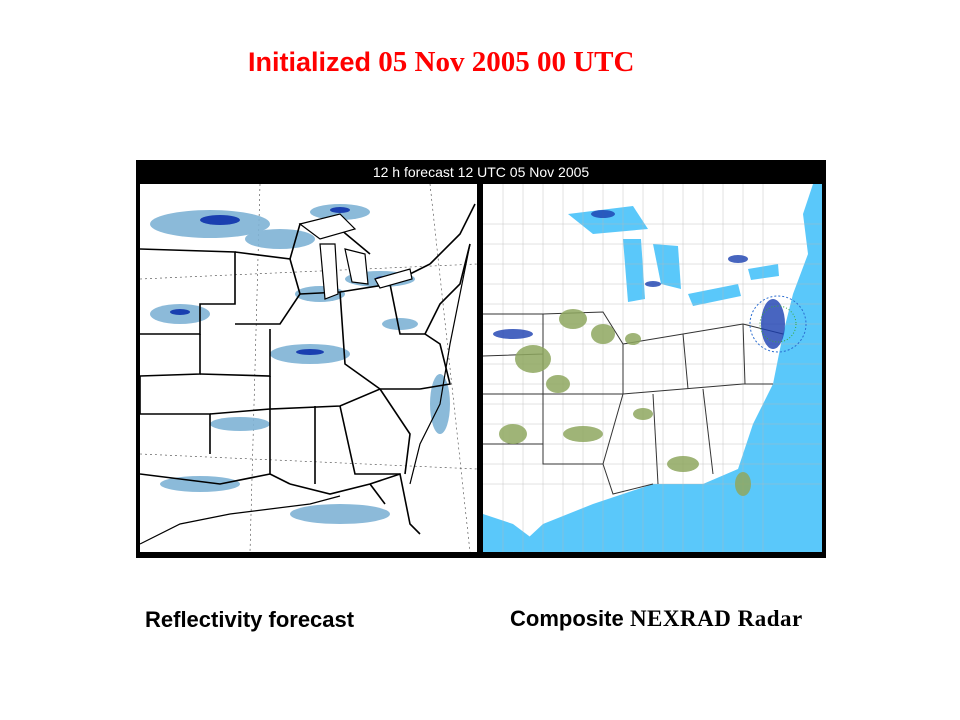  What do you see at coordinates (250, 619) in the screenshot?
I see `caption-reflectivity-forecast: Reflectivity forecast` at bounding box center [250, 619].